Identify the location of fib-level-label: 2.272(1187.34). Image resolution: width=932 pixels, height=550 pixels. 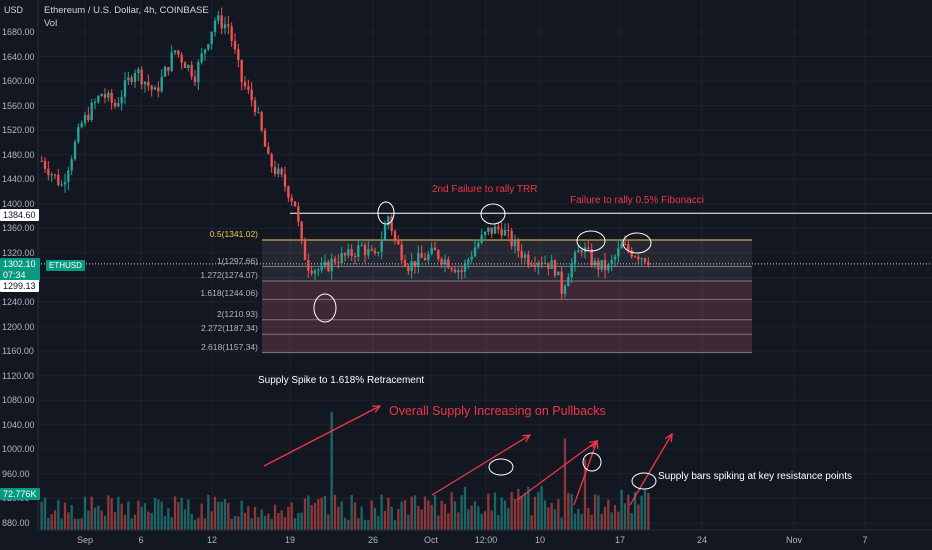
(229, 328).